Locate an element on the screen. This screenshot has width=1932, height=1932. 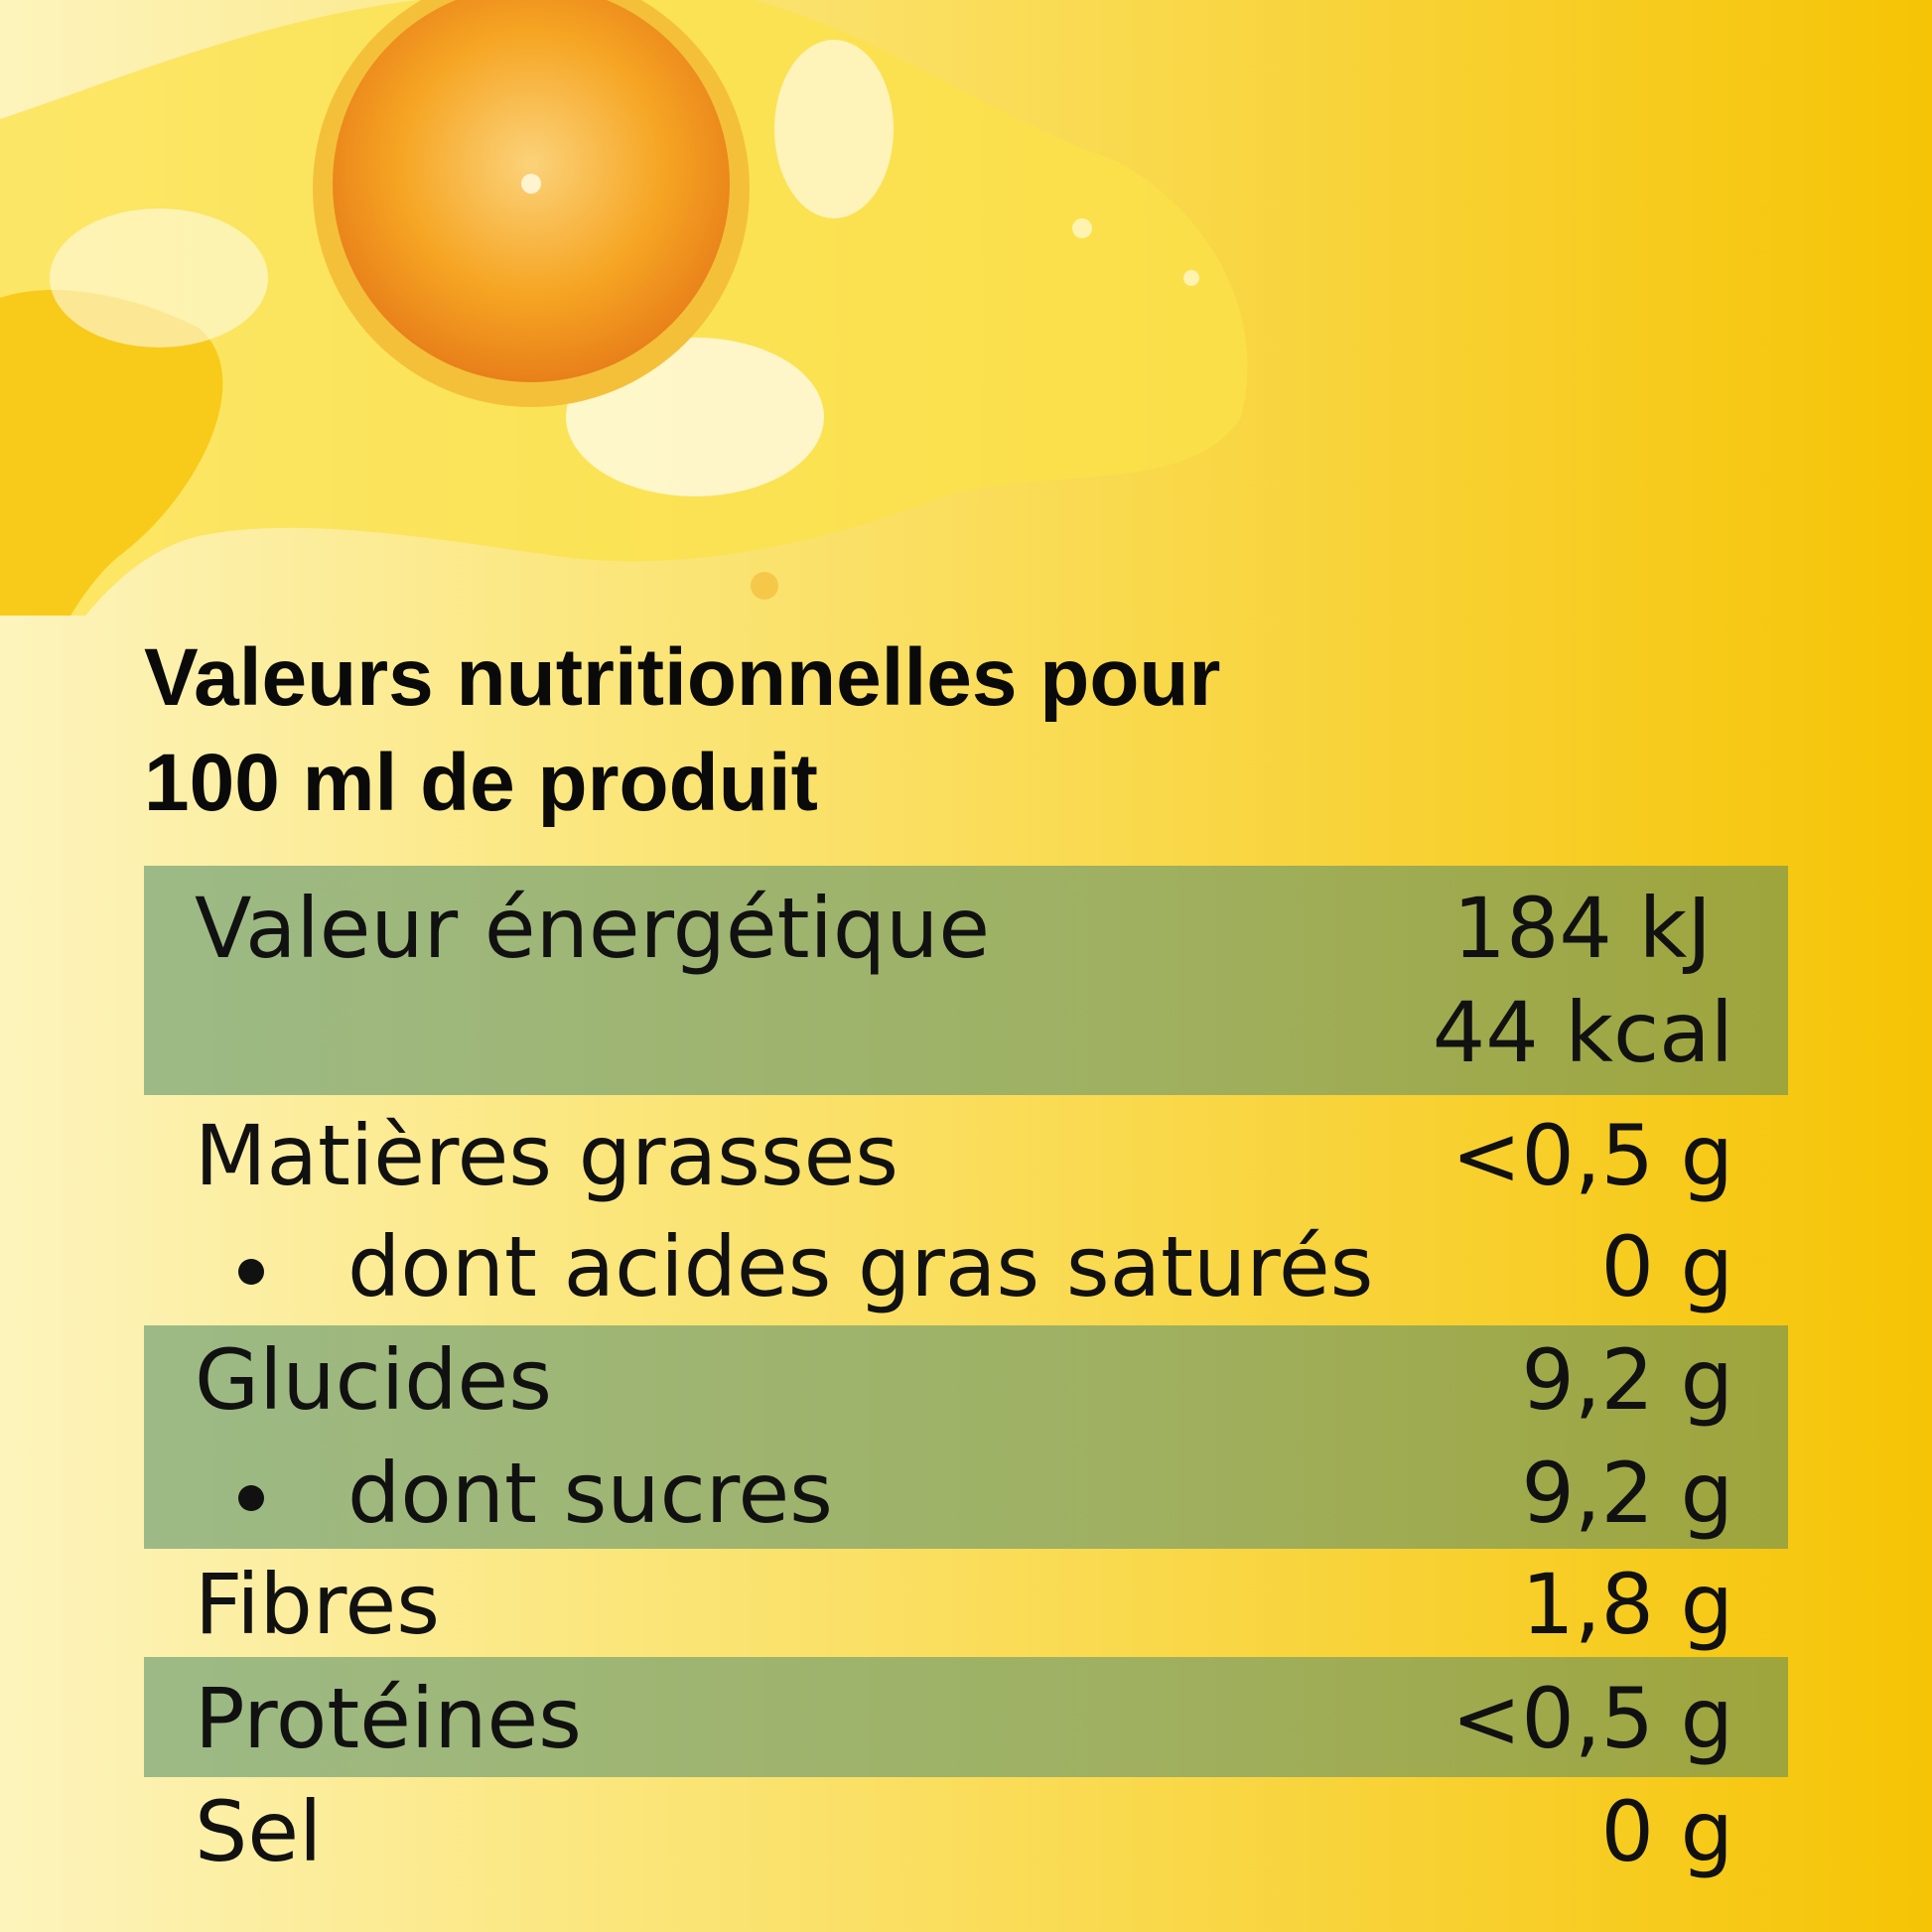
table-row-energy: Valeur énergétique 184 kJ is located at coordinates (966, 929).